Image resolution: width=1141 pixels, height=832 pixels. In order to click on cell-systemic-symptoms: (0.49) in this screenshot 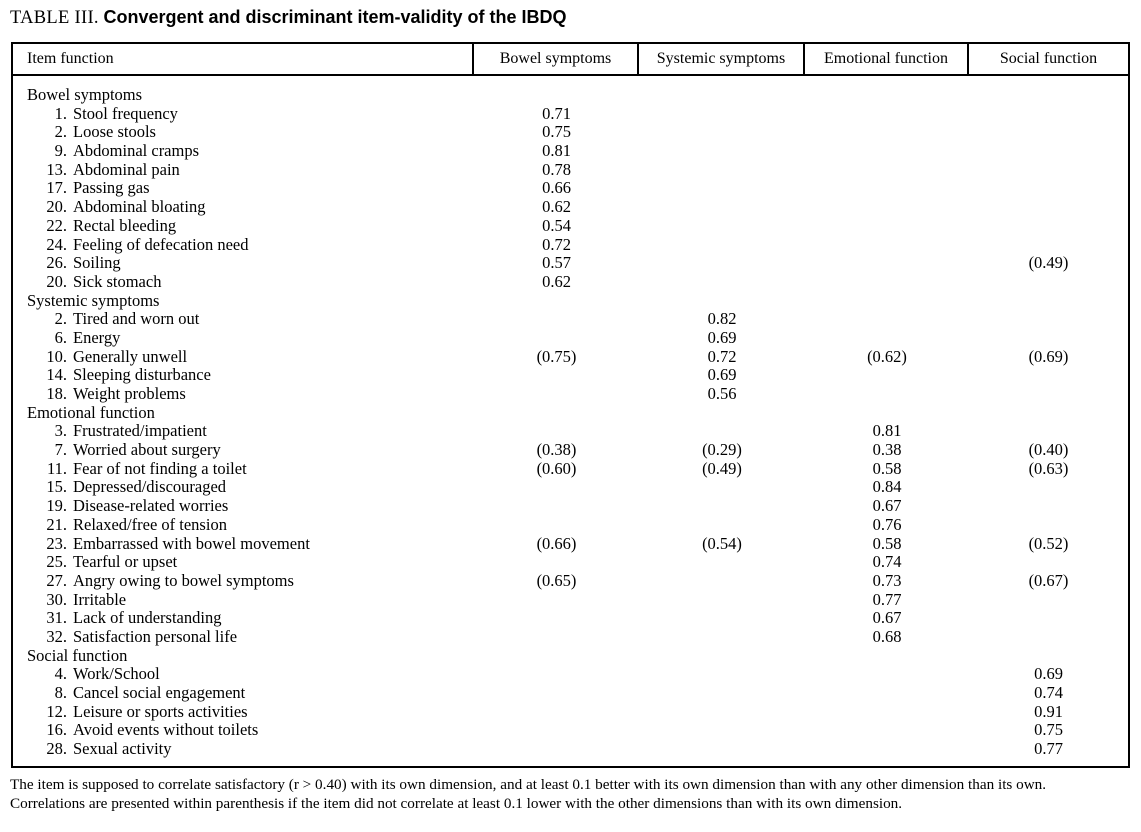, I will do `click(722, 468)`.